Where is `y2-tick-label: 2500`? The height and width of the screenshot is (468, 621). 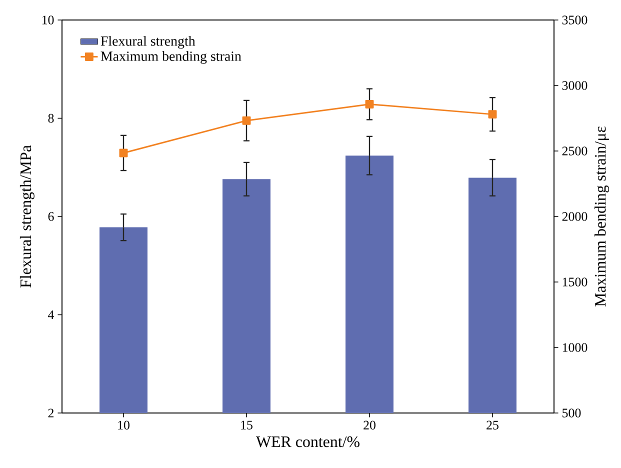 y2-tick-label: 2500 is located at coordinates (575, 151).